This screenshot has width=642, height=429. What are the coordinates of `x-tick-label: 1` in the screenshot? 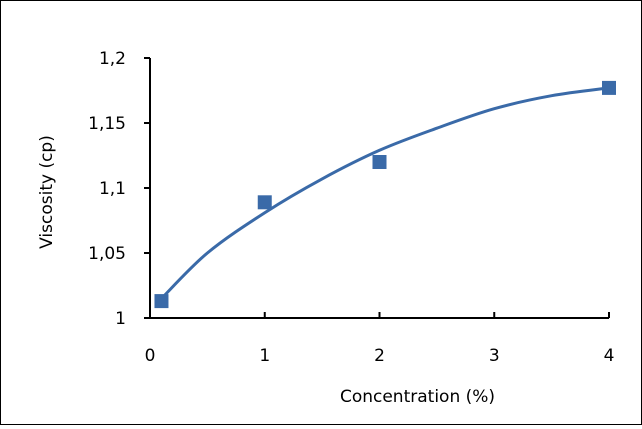 It's located at (264, 356).